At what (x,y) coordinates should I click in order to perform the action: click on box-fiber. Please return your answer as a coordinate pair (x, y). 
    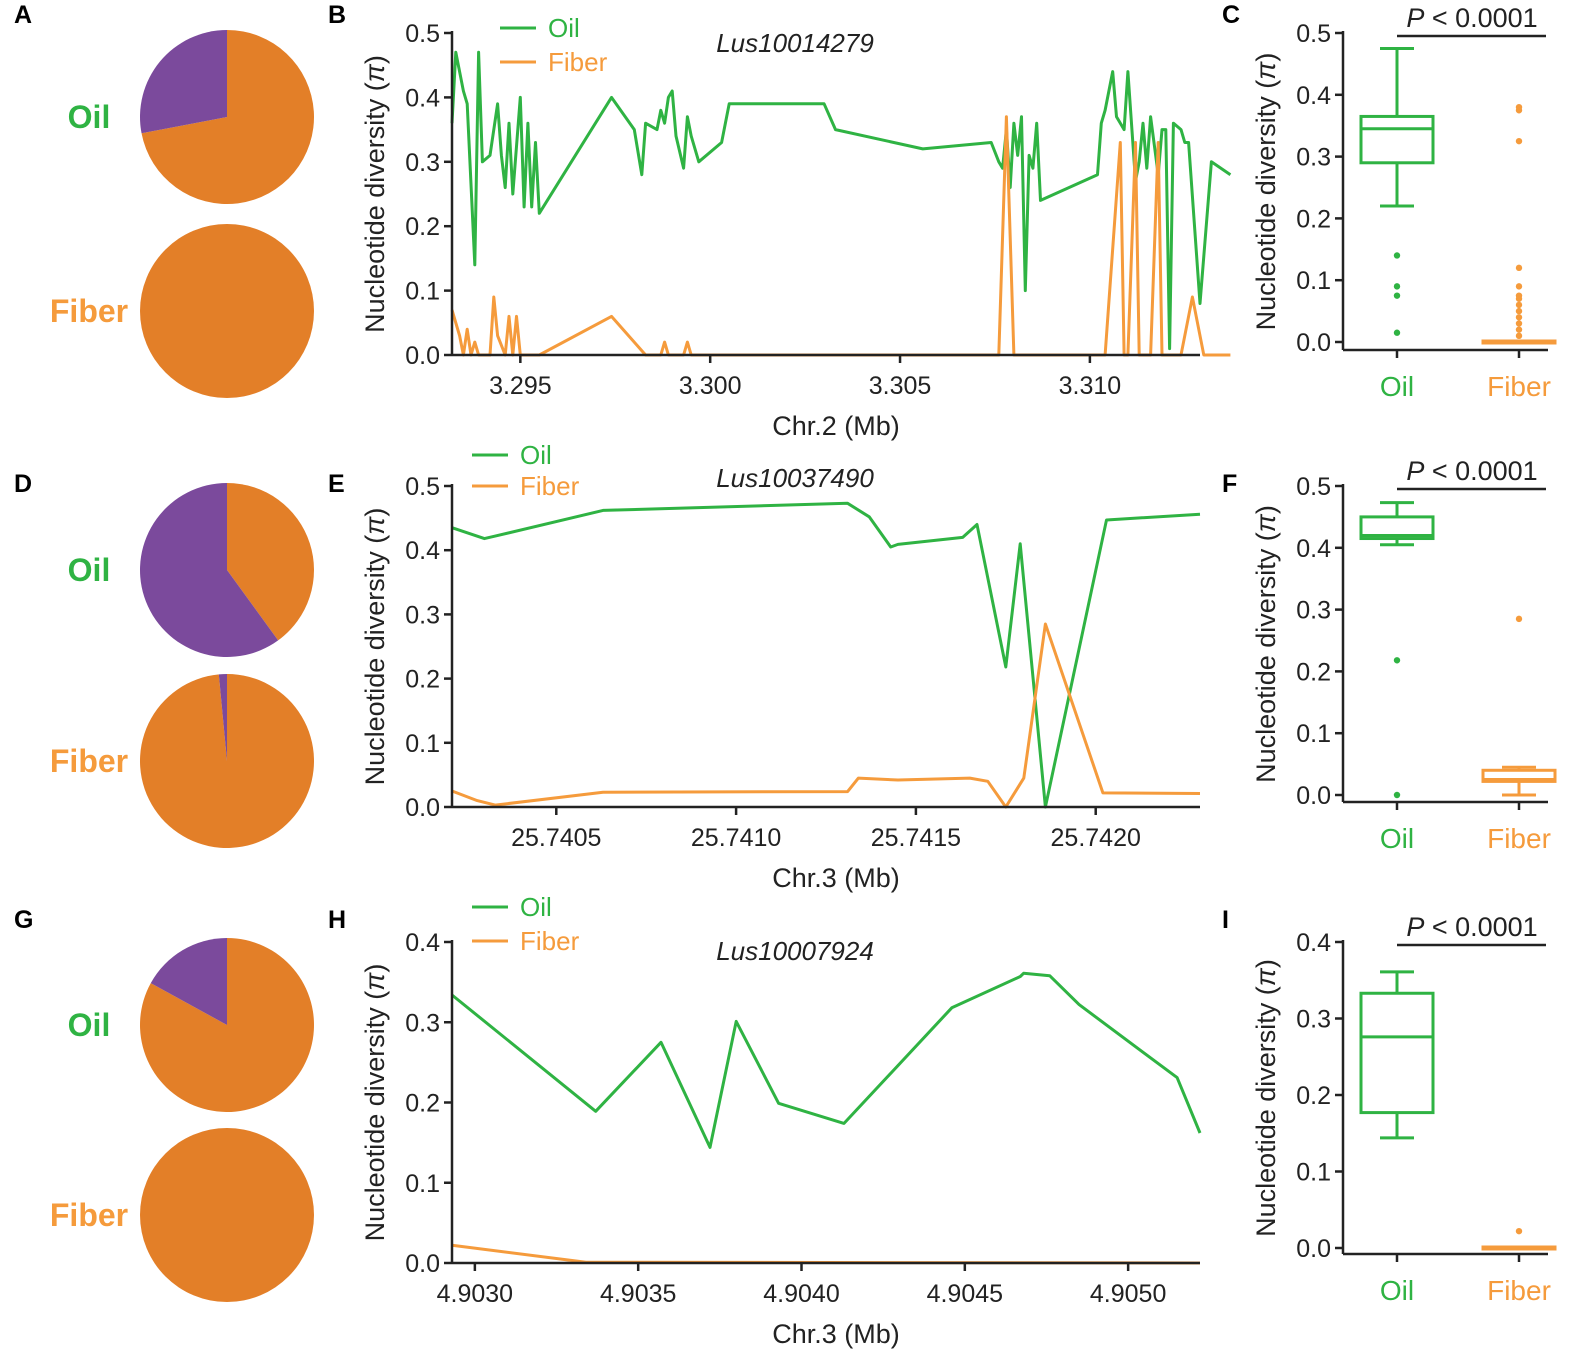
    Looking at the image, I should click on (1519, 224).